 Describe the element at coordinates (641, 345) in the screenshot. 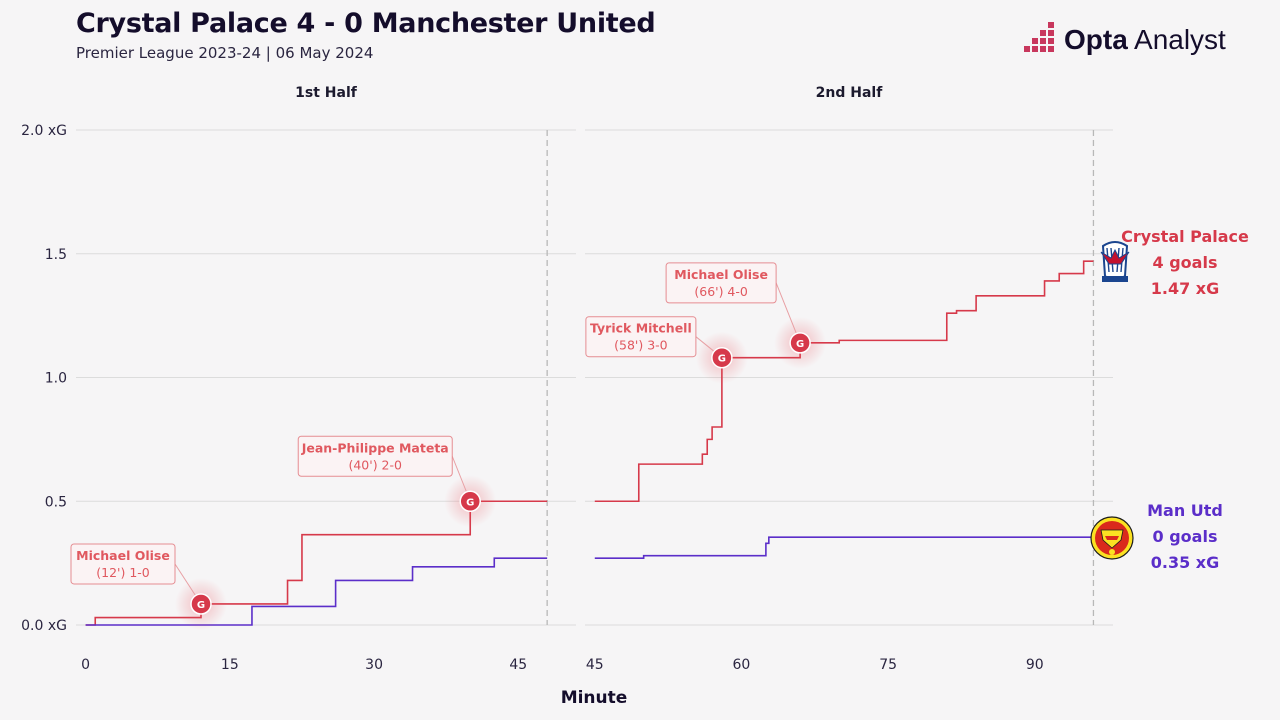

I see `goal-detail-3: (58') 3-0` at that location.